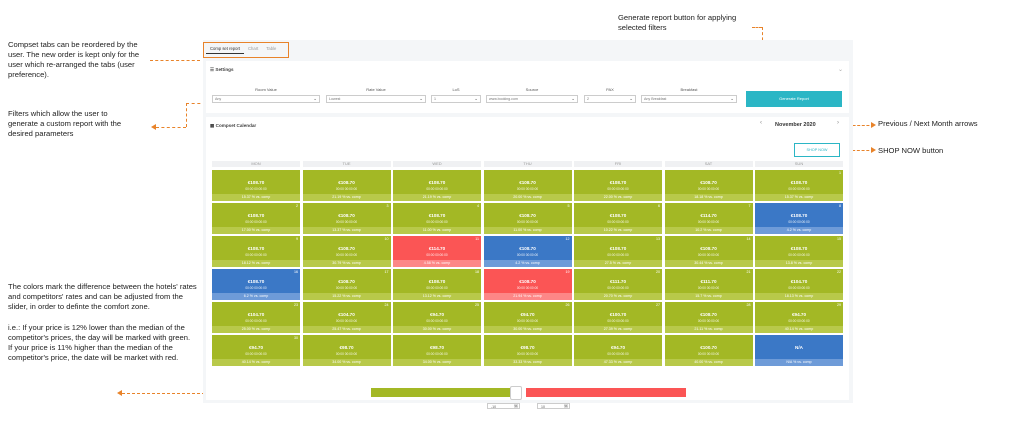 The image size is (1024, 445). I want to click on calendar-day-cell: 9 €108.70 00:00 00:00:00 18.12 % vs. comp, so click(256, 251).